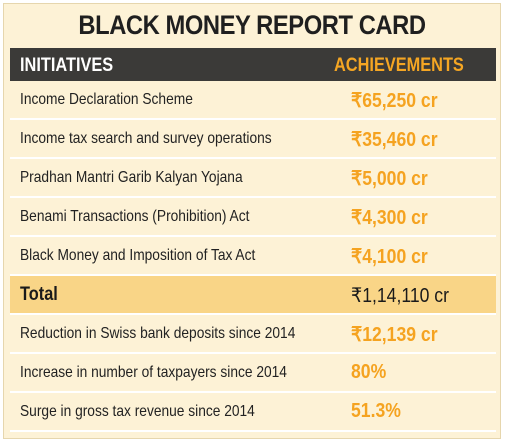  What do you see at coordinates (376, 411) in the screenshot?
I see `row-value: 51.3%` at bounding box center [376, 411].